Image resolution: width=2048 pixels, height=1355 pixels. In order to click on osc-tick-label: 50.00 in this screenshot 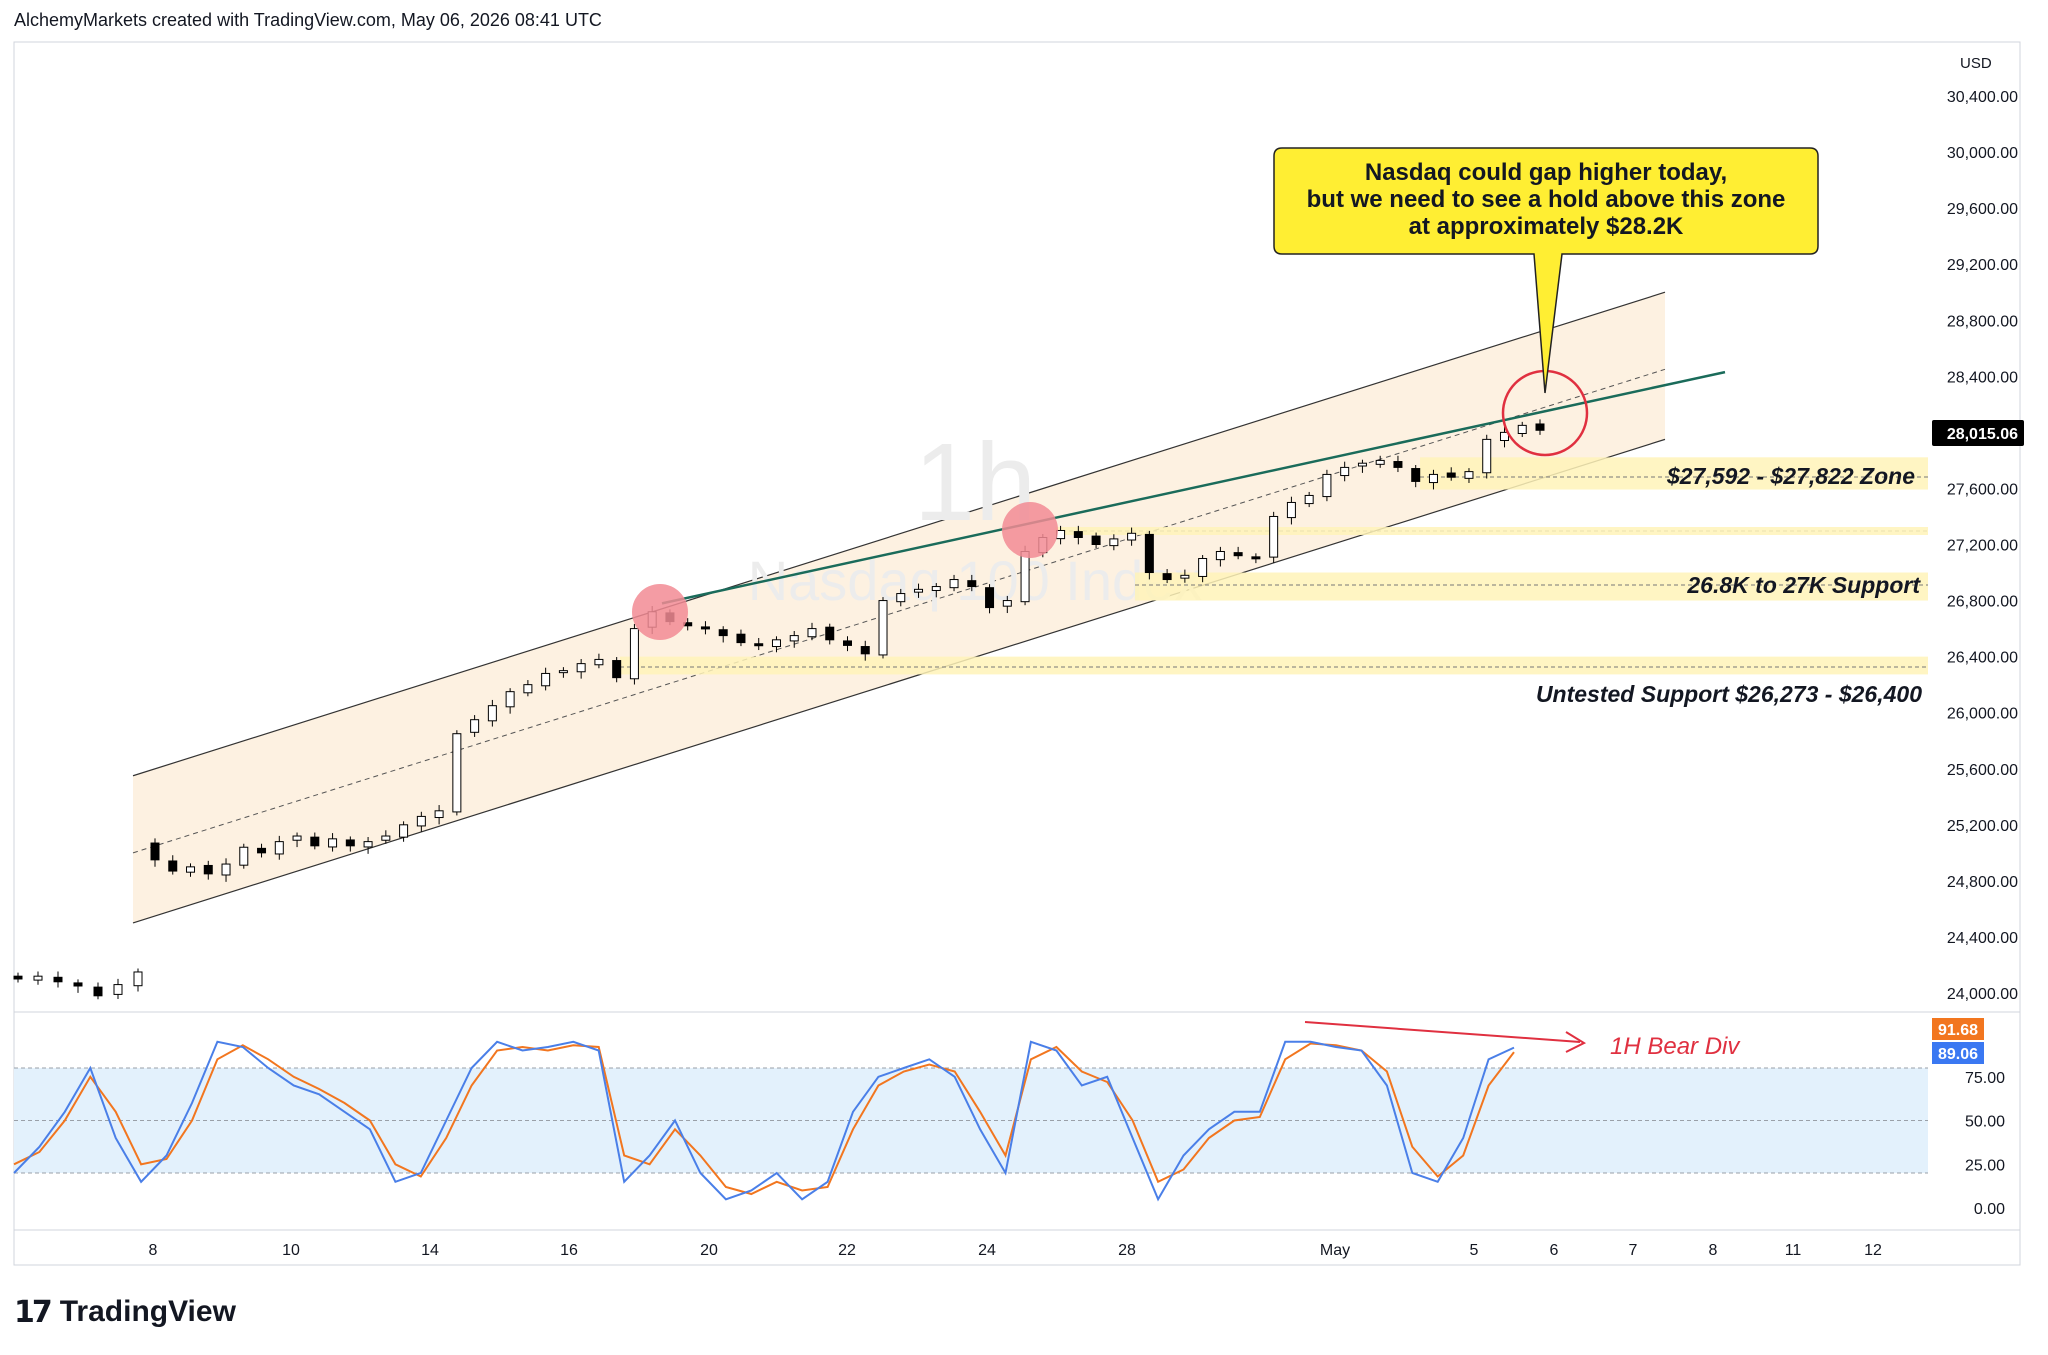, I will do `click(1985, 1122)`.